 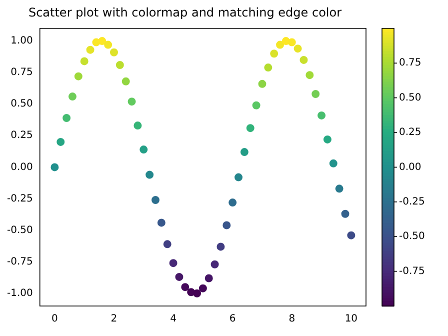 What do you see at coordinates (292, 319) in the screenshot?
I see `x-tick-label: 8` at bounding box center [292, 319].